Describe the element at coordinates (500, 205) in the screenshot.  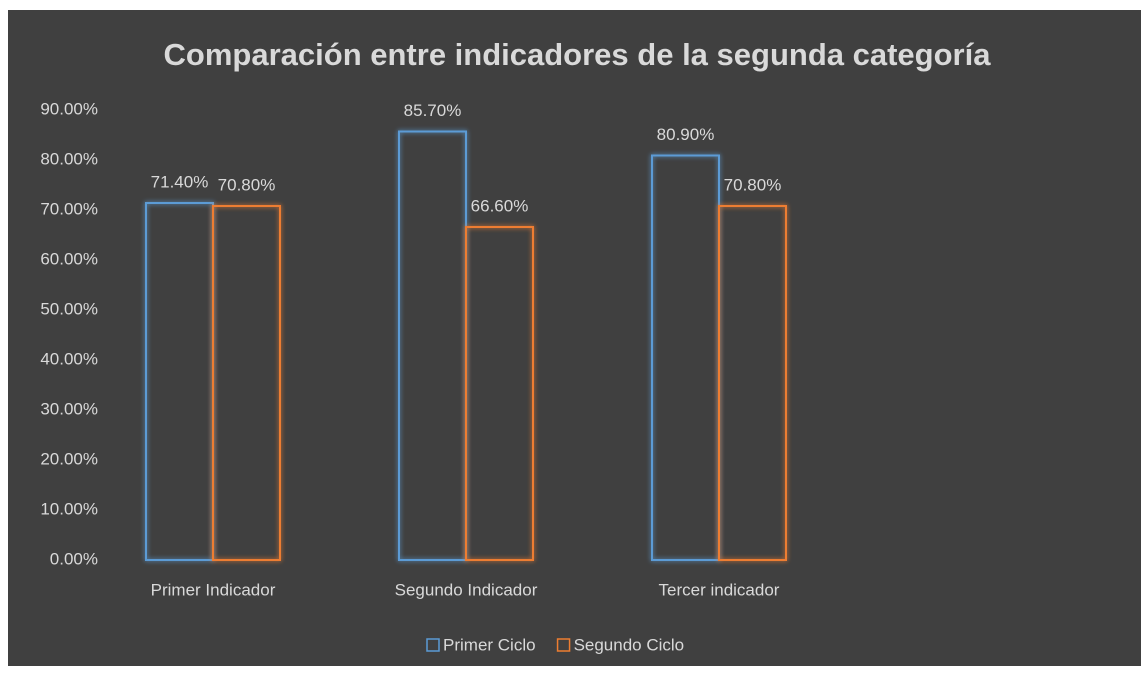
I see `data-label: 66.60%` at that location.